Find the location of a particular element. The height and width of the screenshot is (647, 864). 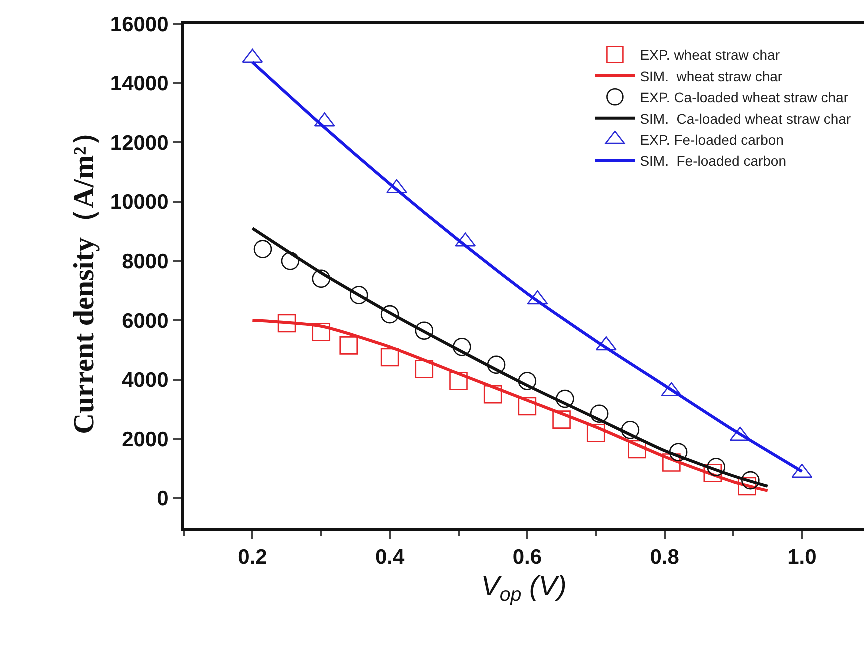

y-tick-label: 0 is located at coordinates (163, 499).